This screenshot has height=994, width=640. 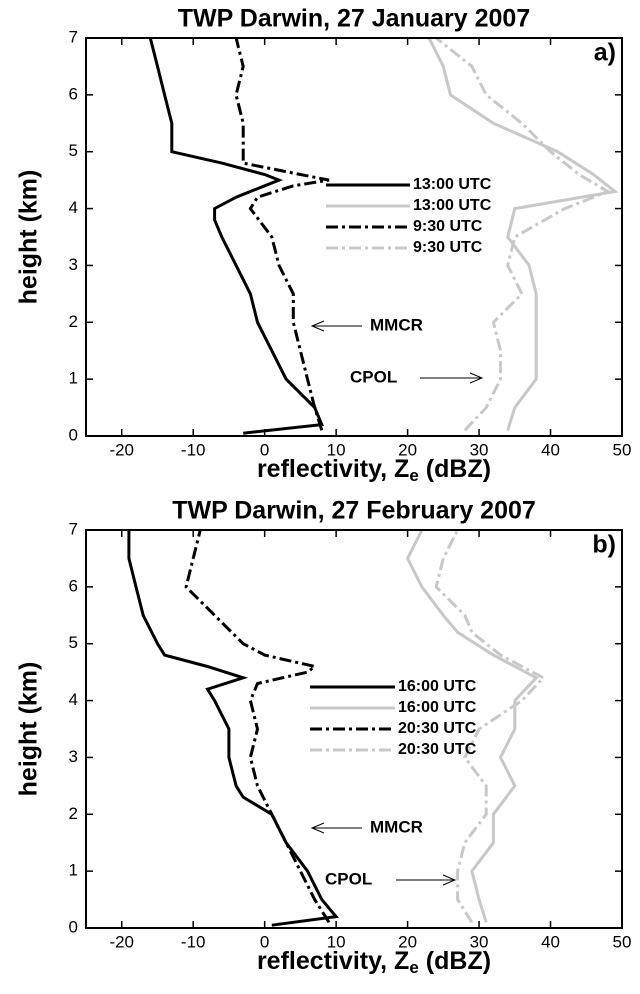 I want to click on chart-title: TWP Darwin, 27 February 2007, so click(x=354, y=511).